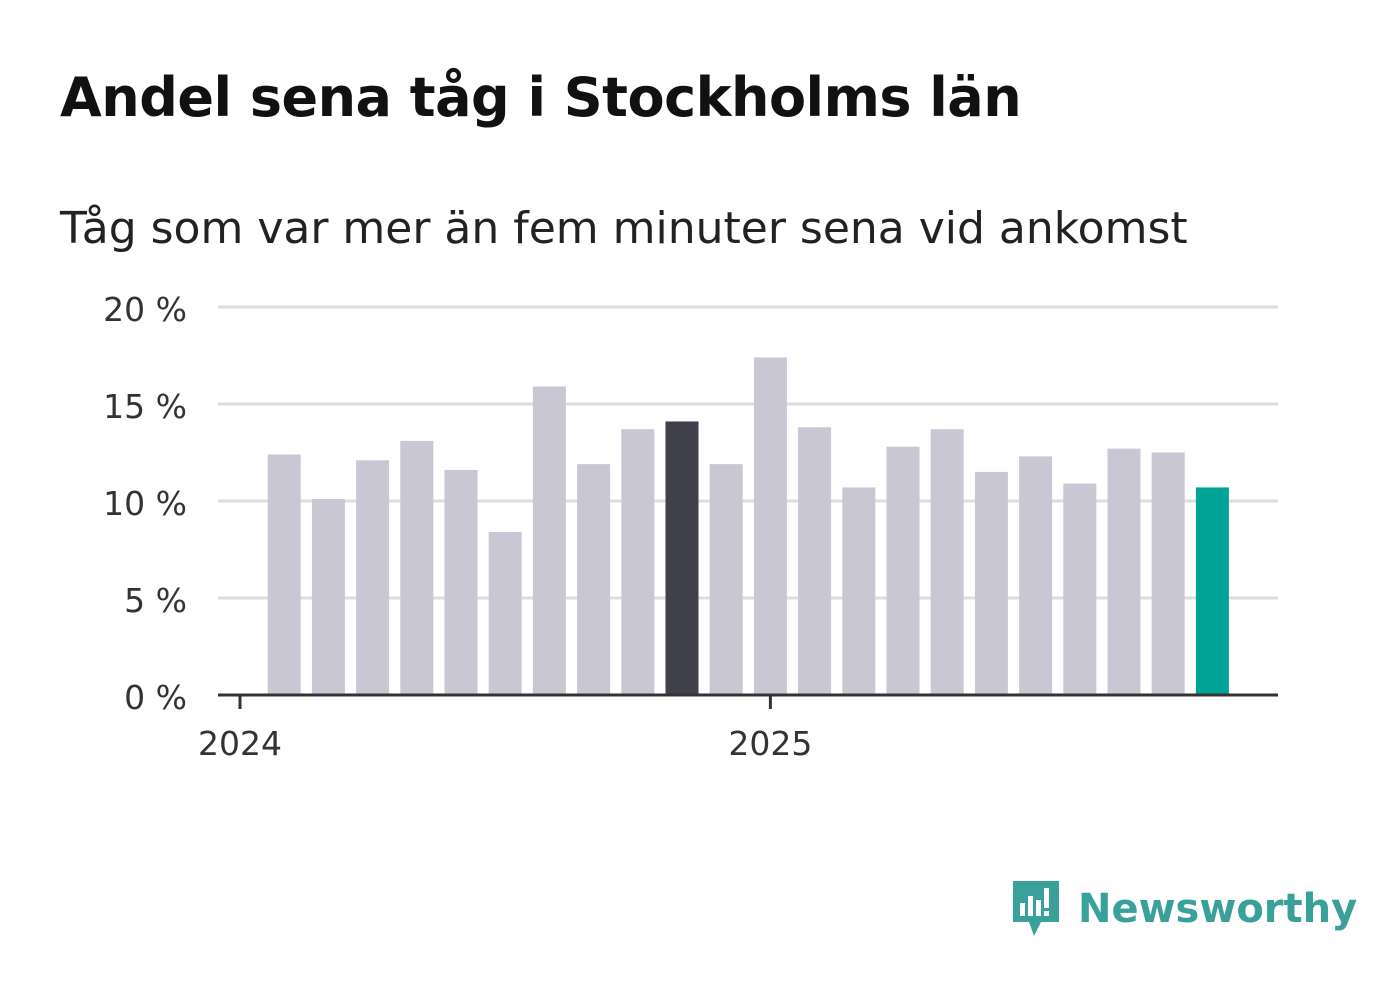 This screenshot has width=1382, height=999. I want to click on y-tick-label: 5 %, so click(155, 600).